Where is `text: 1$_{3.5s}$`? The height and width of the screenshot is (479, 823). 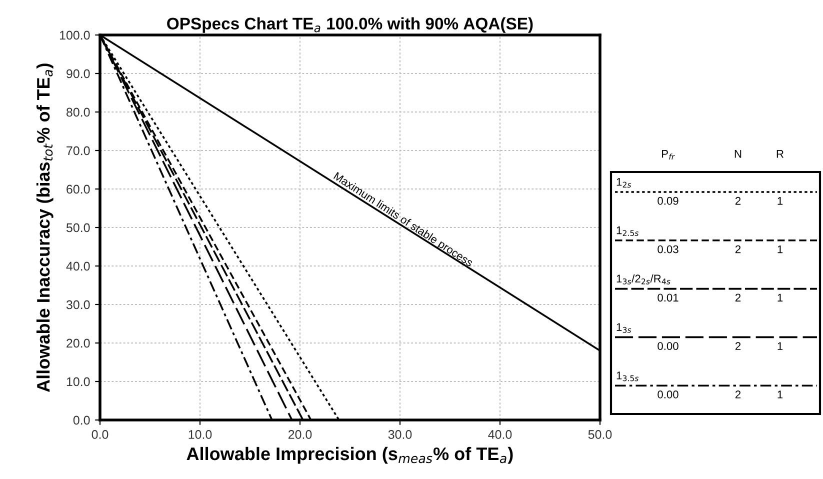
text: 1$_{3.5s}$ is located at coordinates (627, 377).